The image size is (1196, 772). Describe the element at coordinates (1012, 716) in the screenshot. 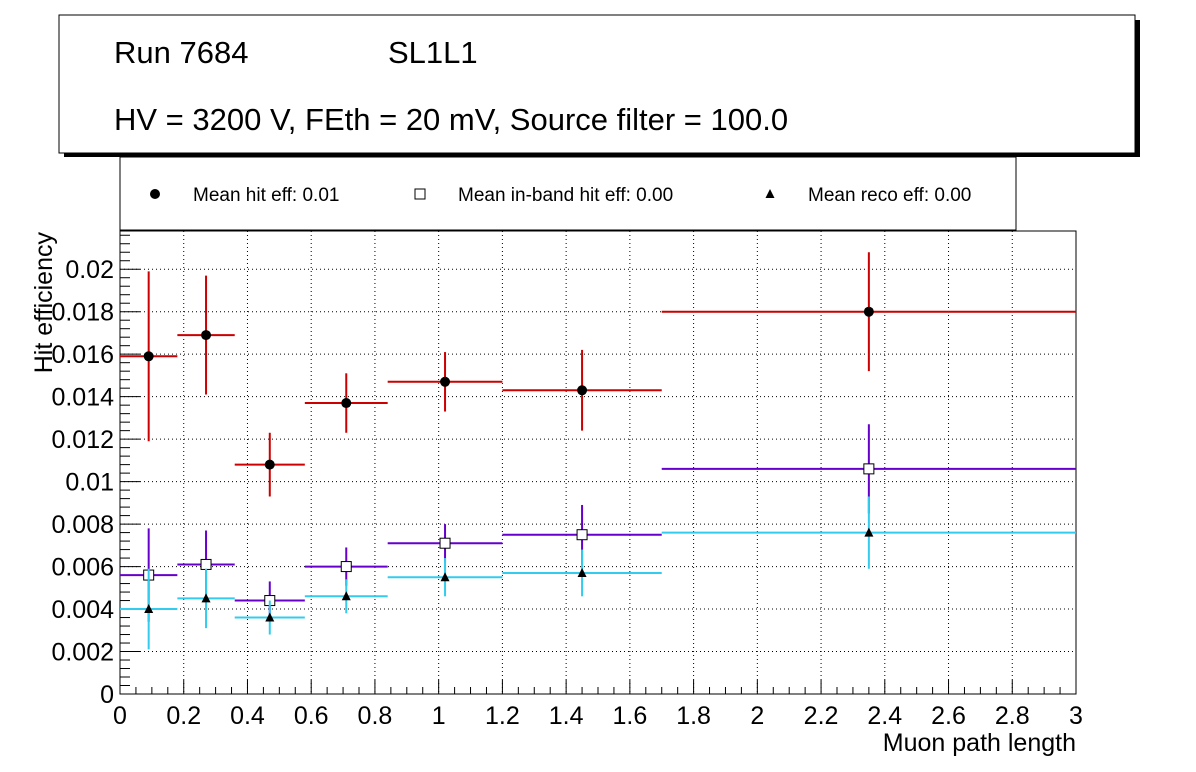

I see `x-tick-label: 2.8` at that location.